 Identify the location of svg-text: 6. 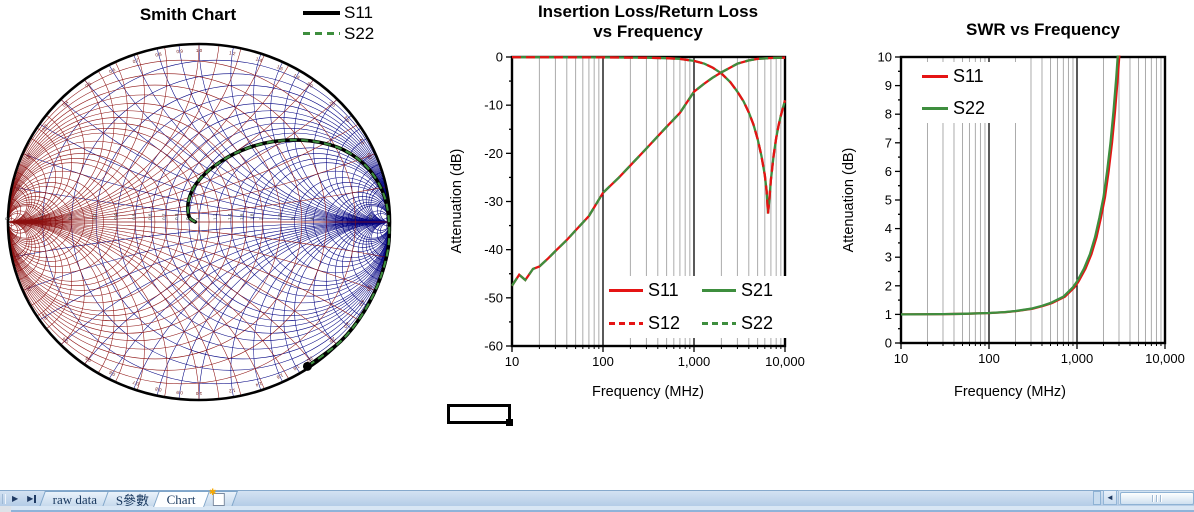
(888, 171).